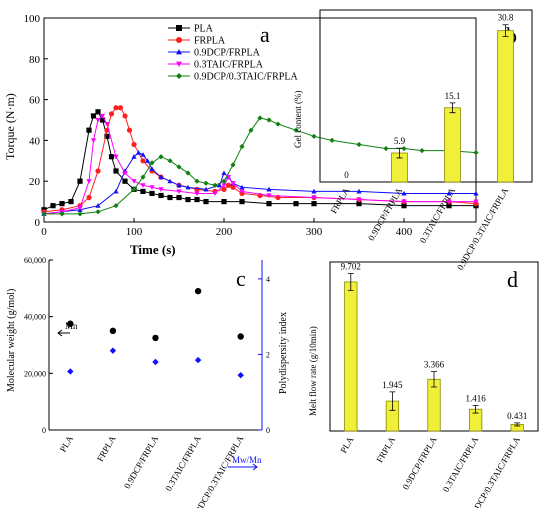 Image resolution: width=550 pixels, height=508 pixels. I want to click on panel-a-ytick-label: 0, so click(38, 223).